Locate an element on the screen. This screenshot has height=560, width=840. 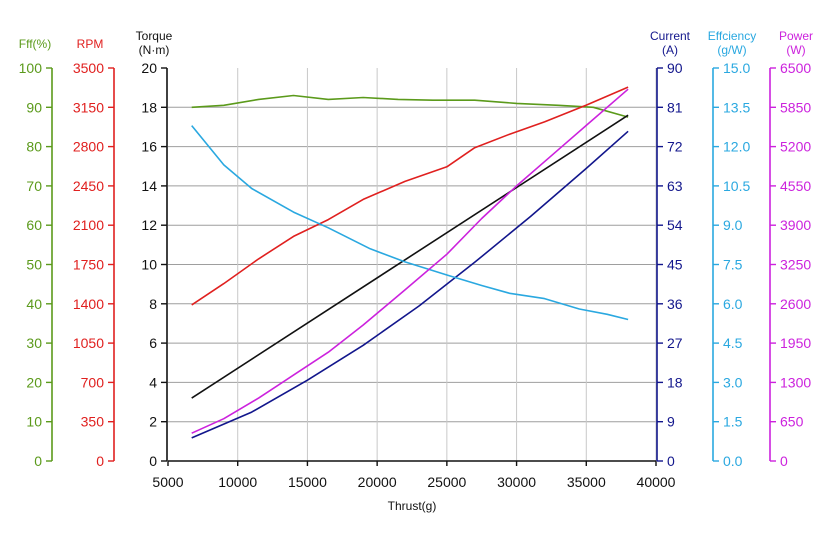
current-tick-label: 27 is located at coordinates (675, 343).